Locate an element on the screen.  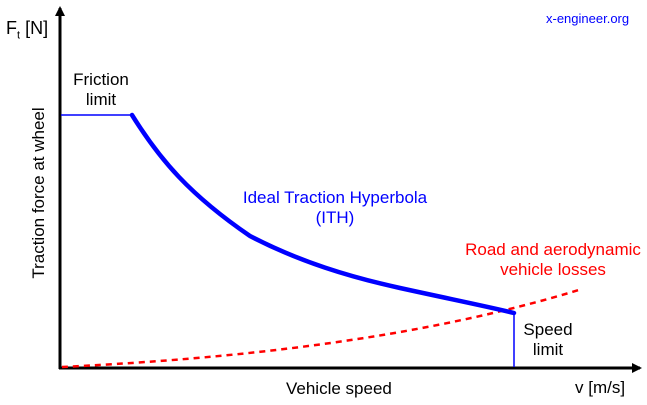
friction-label-line2: limit is located at coordinates (101, 100).